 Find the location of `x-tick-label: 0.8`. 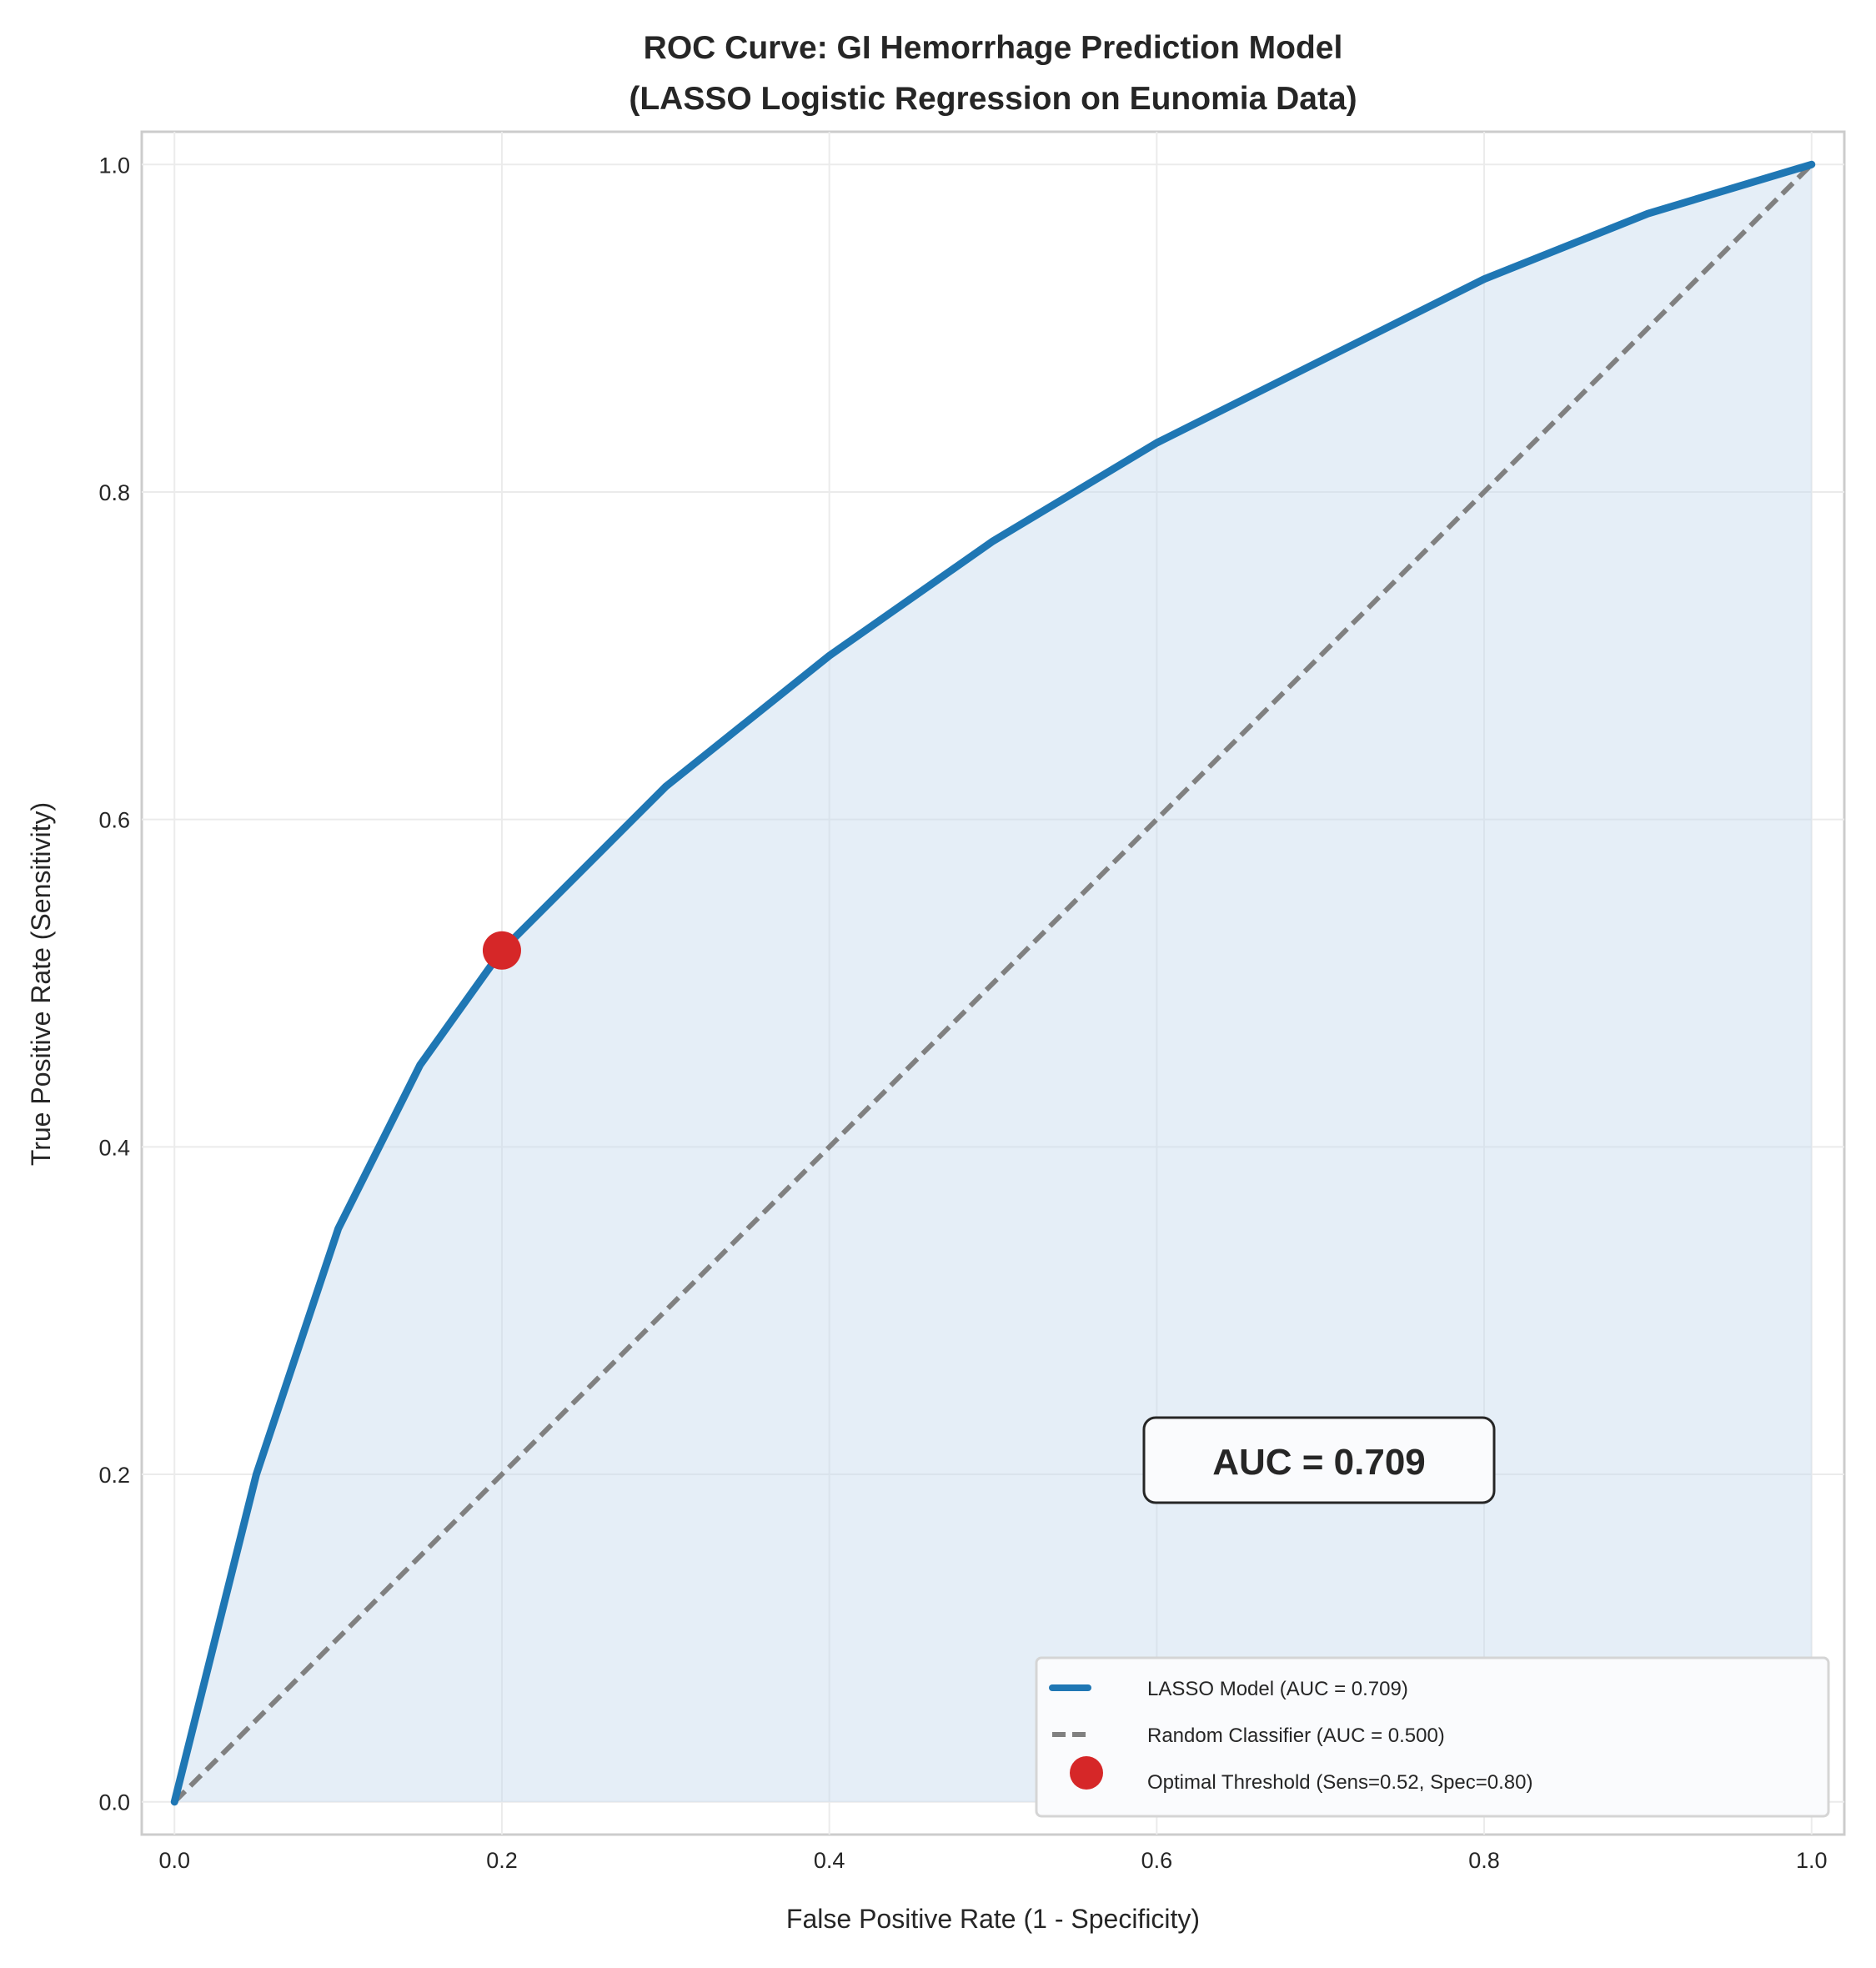

x-tick-label: 0.8 is located at coordinates (1484, 1860).